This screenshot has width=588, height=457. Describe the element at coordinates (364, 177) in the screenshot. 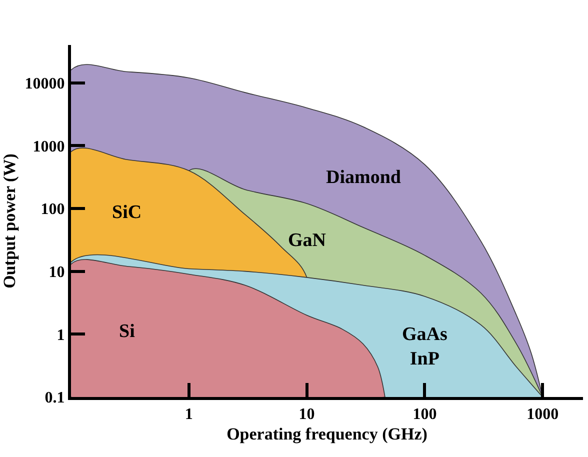

I see `series-label: Diamond` at that location.